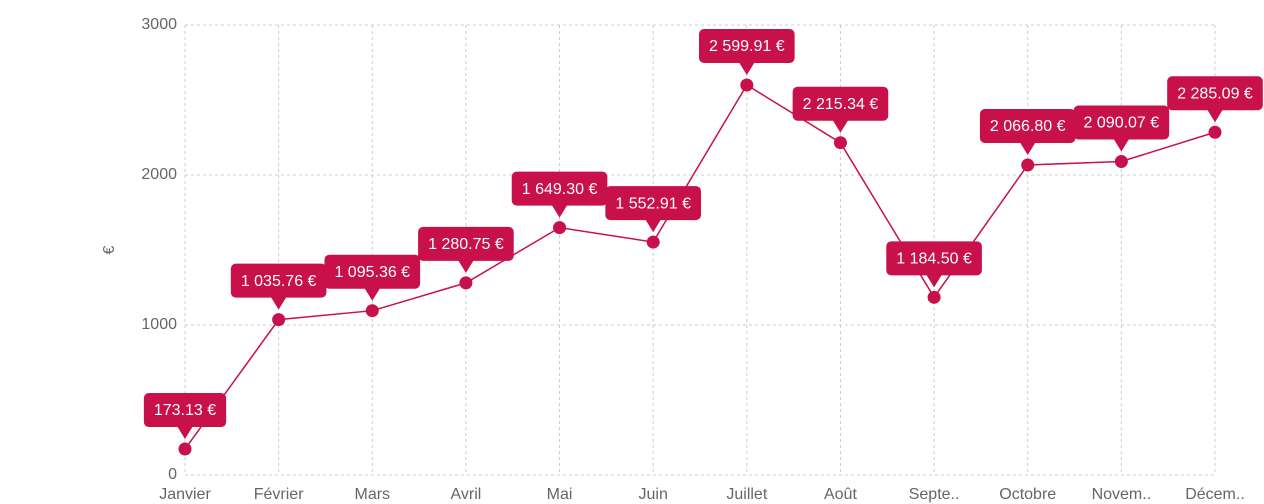 This screenshot has height=504, width=1264. Describe the element at coordinates (560, 494) in the screenshot. I see `x-tick-label: Mai` at that location.